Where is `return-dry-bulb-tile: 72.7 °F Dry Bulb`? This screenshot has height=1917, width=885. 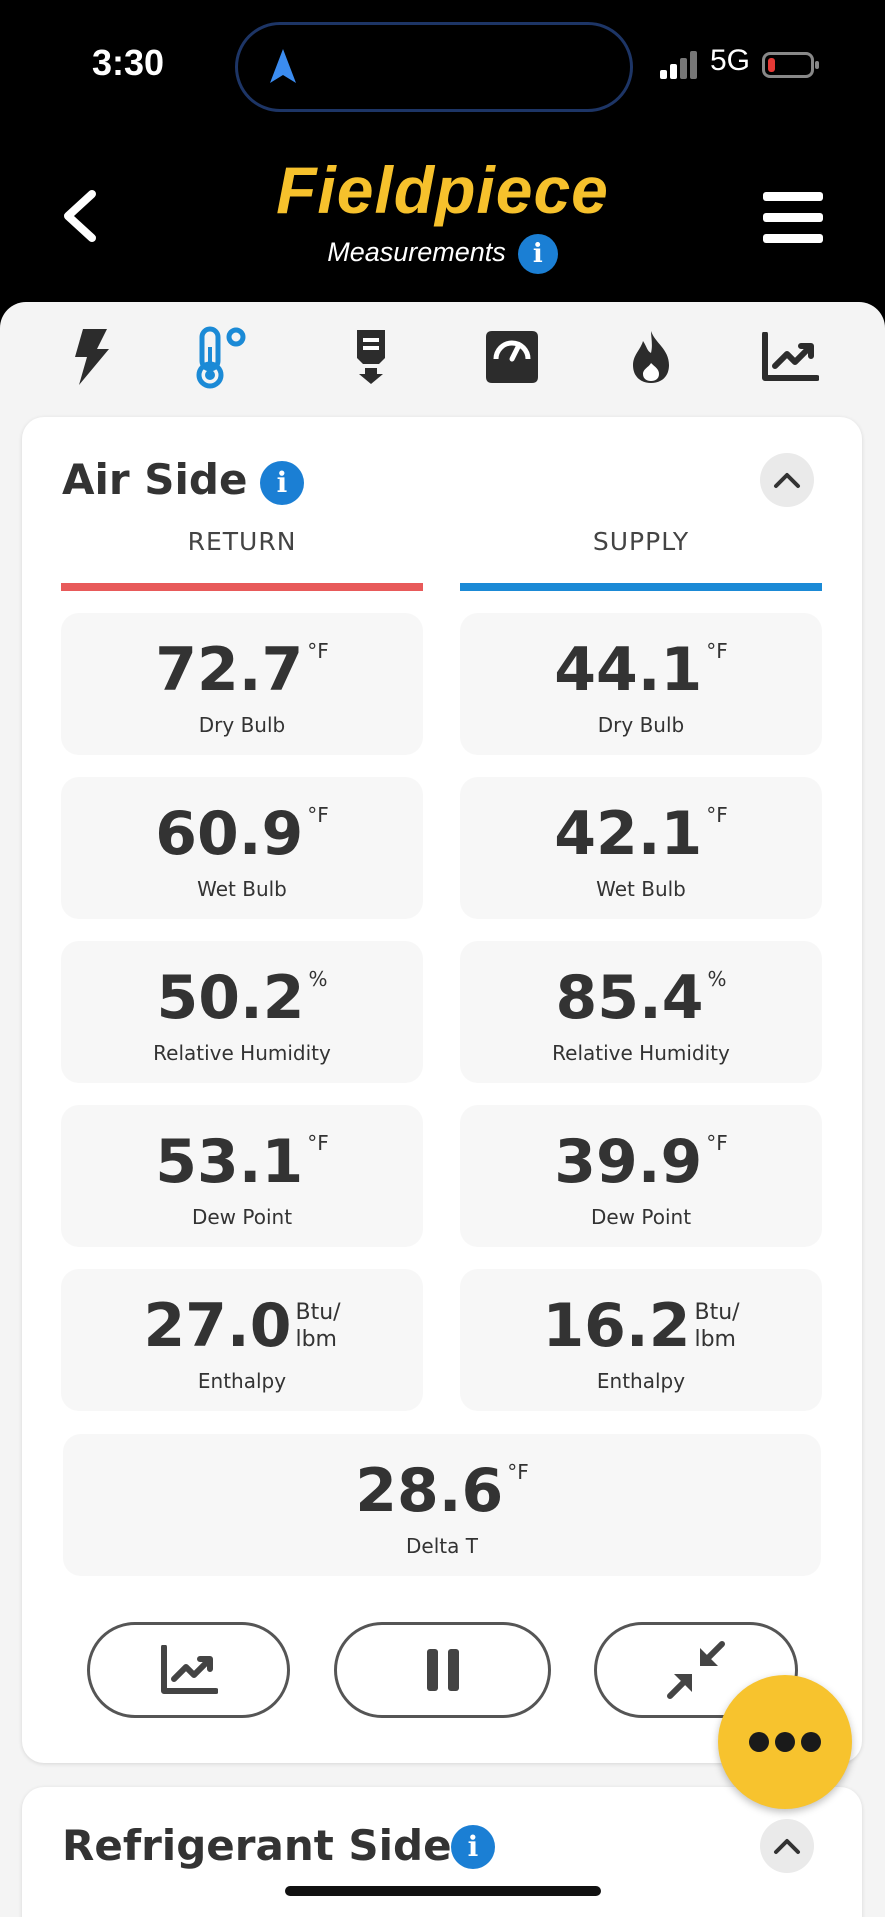
return-dry-bulb-tile: 72.7 °F Dry Bulb is located at coordinates (242, 684).